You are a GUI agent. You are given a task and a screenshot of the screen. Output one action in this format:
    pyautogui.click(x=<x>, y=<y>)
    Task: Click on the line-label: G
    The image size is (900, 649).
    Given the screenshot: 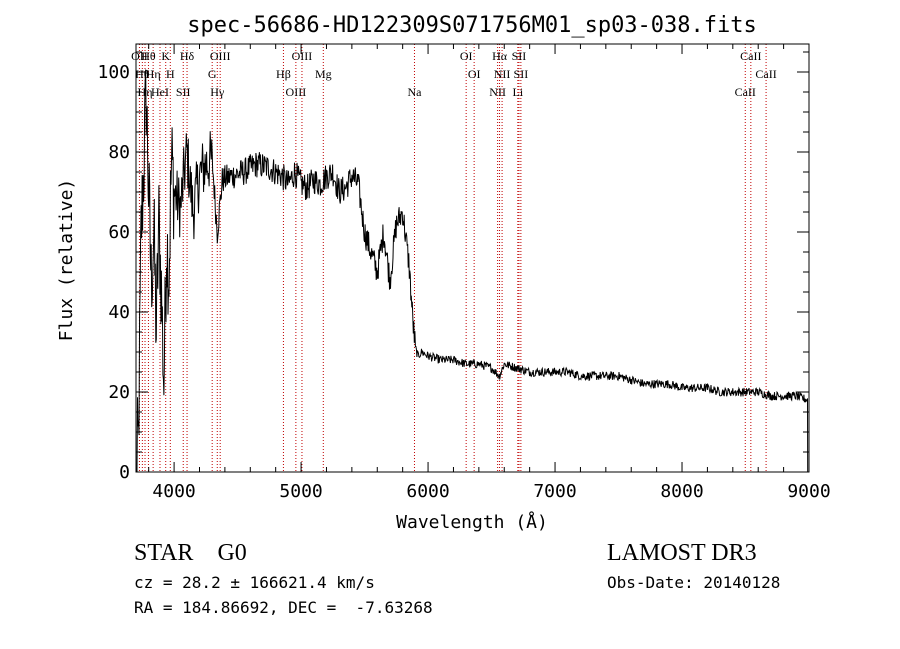 What is the action you would take?
    pyautogui.click(x=212, y=74)
    